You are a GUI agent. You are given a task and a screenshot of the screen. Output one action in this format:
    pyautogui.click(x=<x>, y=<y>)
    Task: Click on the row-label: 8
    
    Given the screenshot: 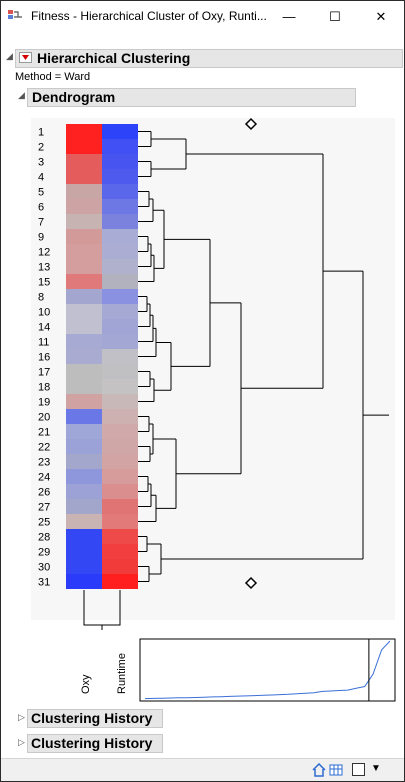 What is the action you would take?
    pyautogui.click(x=41, y=298)
    